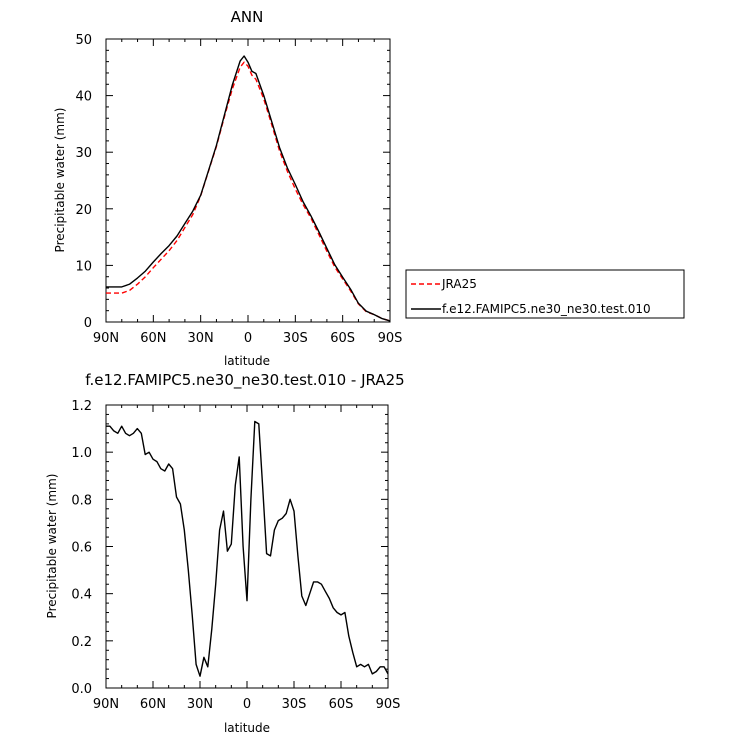 The width and height of the screenshot is (733, 738). What do you see at coordinates (83, 266) in the screenshot?
I see `top-y-tick-label: 10` at bounding box center [83, 266].